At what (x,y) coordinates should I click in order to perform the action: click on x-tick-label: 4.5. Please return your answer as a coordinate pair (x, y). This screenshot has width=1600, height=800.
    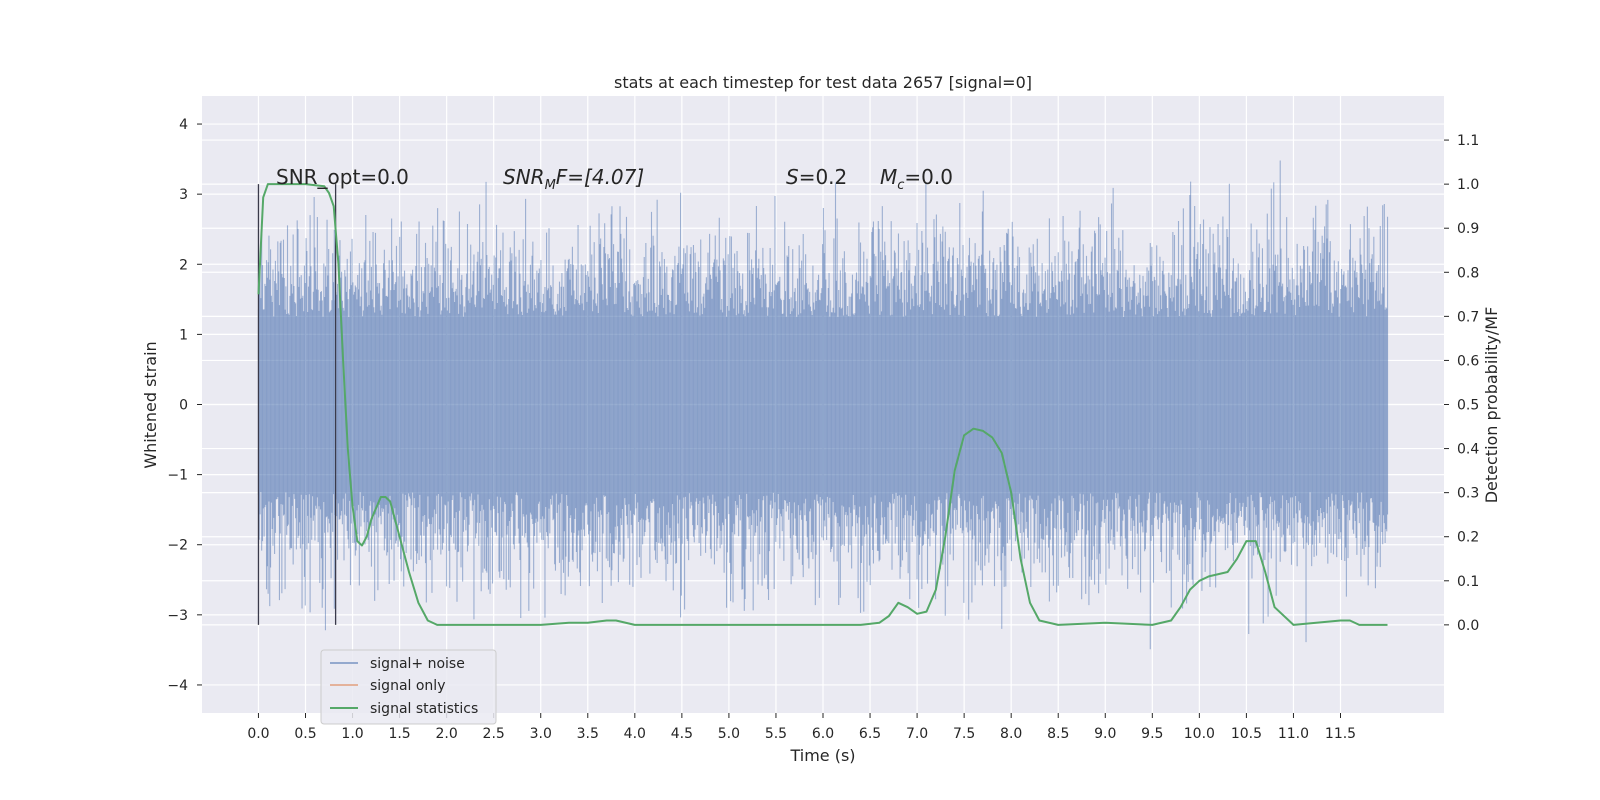
    Looking at the image, I should click on (682, 734).